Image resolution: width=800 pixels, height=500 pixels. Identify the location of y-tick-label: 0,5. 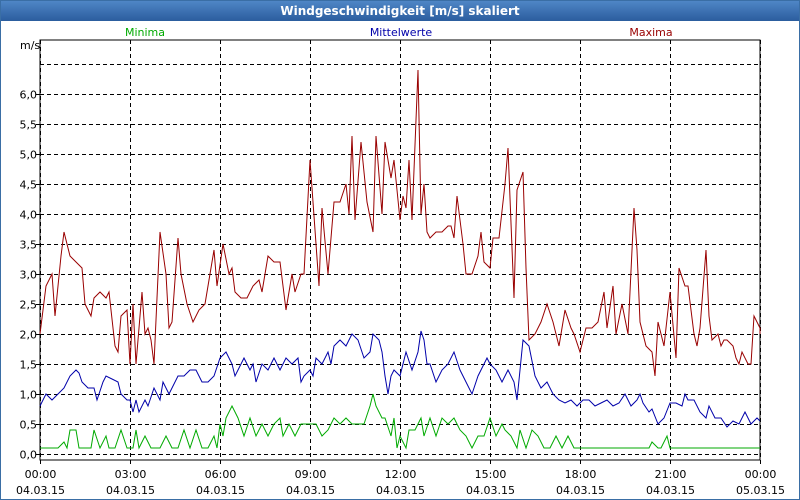
(29, 425).